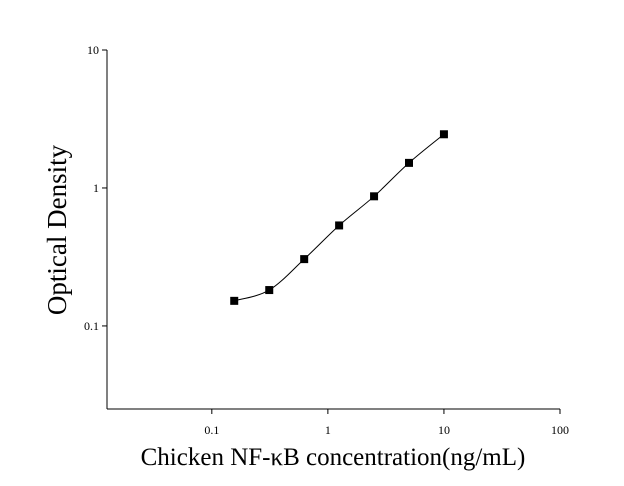 Image resolution: width=624 pixels, height=486 pixels. I want to click on y-axis-label: Optical Density, so click(57, 229).